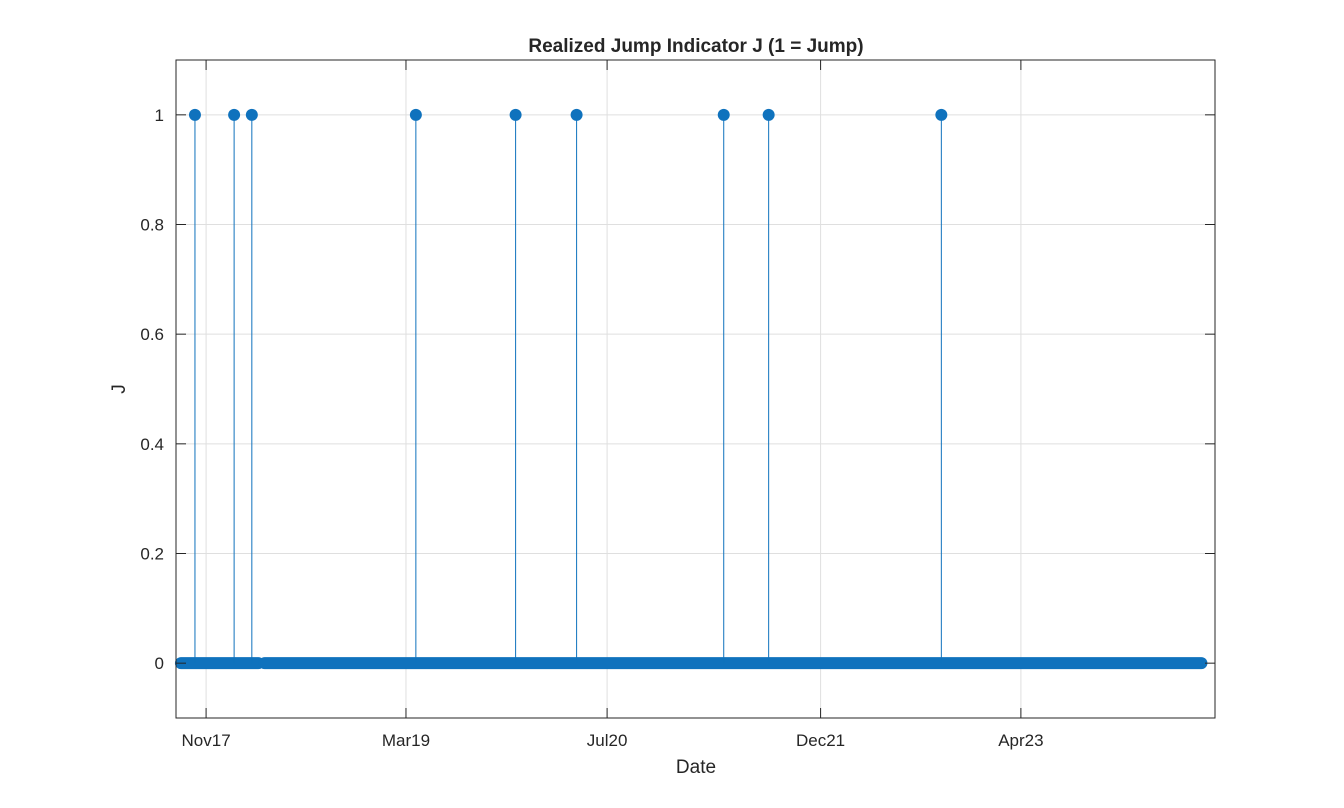 Image resolution: width=1344 pixels, height=808 pixels. I want to click on y-tick-label: 0.8, so click(152, 225).